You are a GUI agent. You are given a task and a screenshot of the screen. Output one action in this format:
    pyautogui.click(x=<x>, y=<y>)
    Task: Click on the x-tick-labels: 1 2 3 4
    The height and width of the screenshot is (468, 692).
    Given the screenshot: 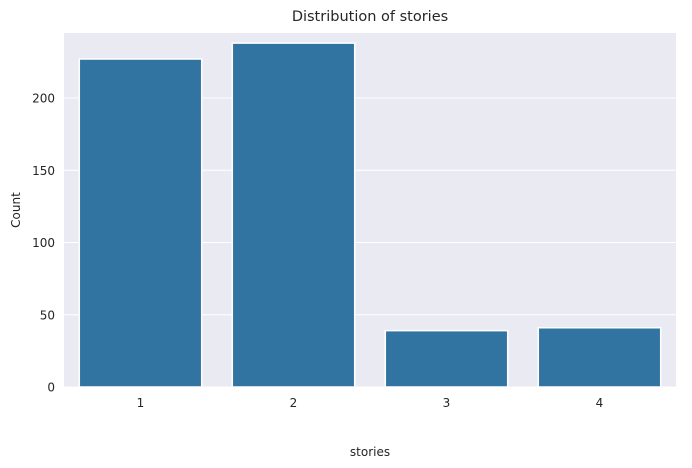 What is the action you would take?
    pyautogui.click(x=370, y=403)
    